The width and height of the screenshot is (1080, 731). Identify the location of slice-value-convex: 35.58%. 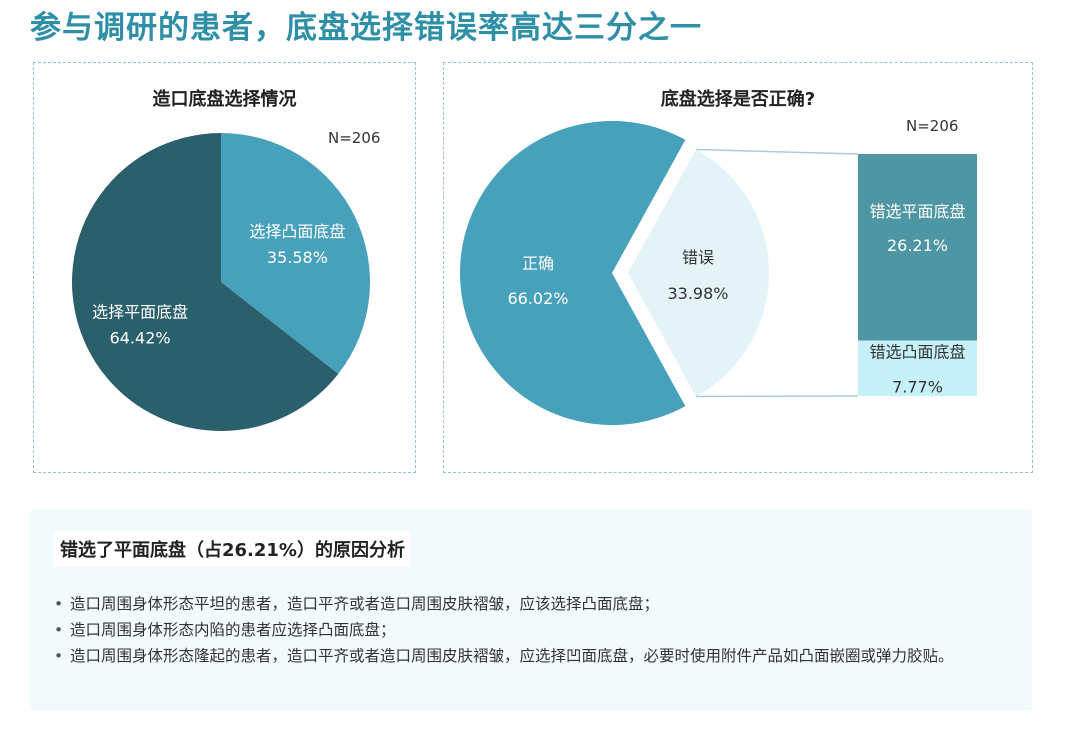
(297, 257).